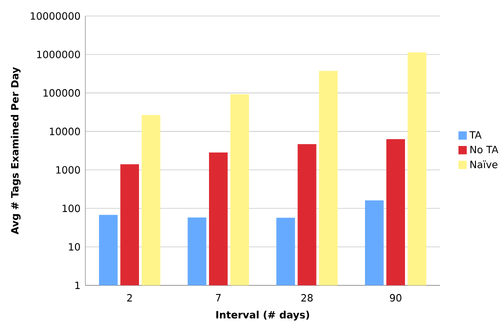 This screenshot has width=500, height=333. Describe the element at coordinates (129, 298) in the screenshot. I see `x-tick-label: 2` at that location.